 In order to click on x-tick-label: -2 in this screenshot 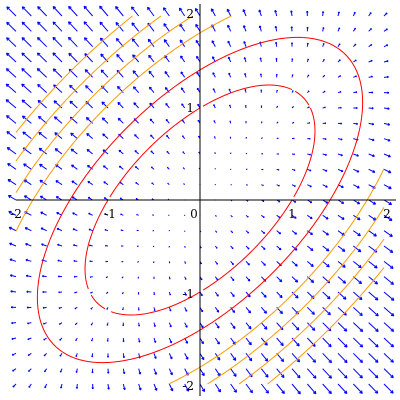, I will do `click(16, 214)`.